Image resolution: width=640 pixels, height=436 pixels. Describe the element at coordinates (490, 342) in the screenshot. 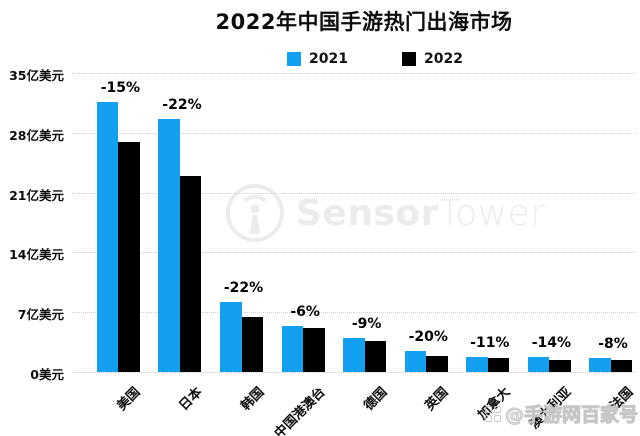

I see `change-label-加拿大: -11%` at that location.